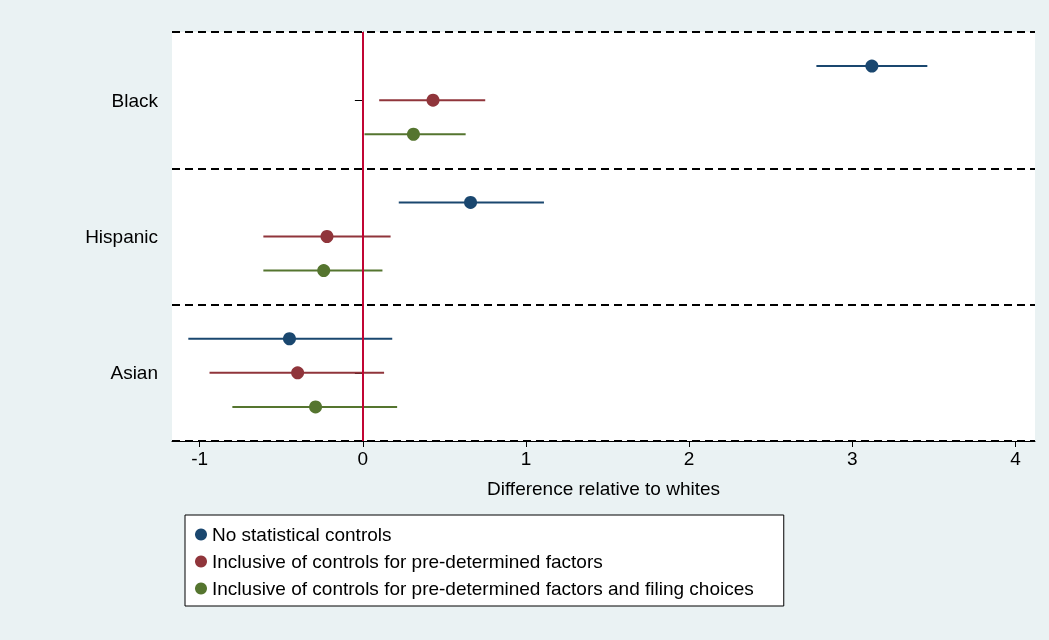 This screenshot has height=640, width=1049. I want to click on x-tick-label: 4, so click(1016, 458).